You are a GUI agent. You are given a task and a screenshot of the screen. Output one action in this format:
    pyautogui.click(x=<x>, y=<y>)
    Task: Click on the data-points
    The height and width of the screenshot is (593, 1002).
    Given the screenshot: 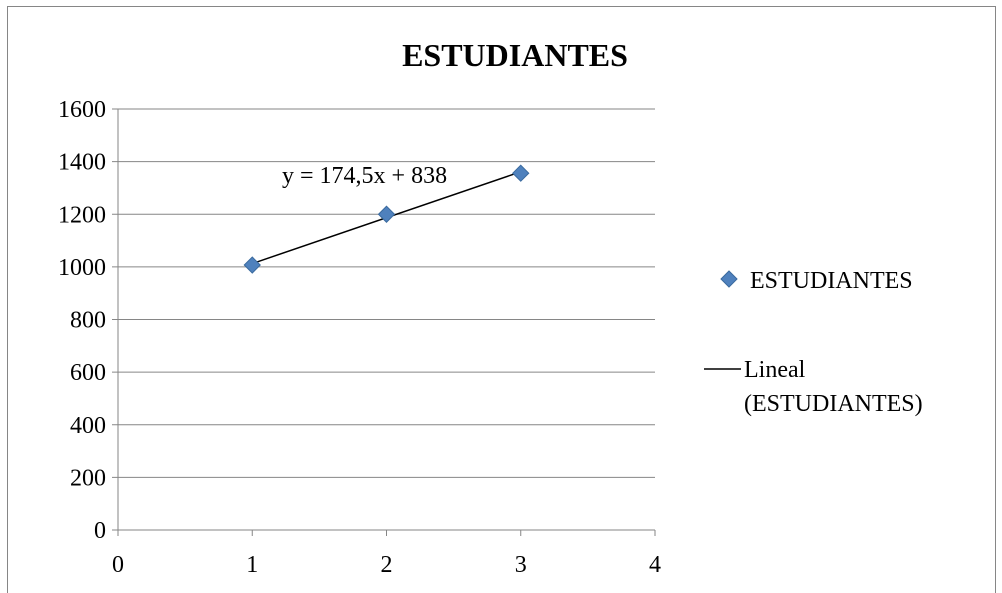 What is the action you would take?
    pyautogui.click(x=386, y=219)
    